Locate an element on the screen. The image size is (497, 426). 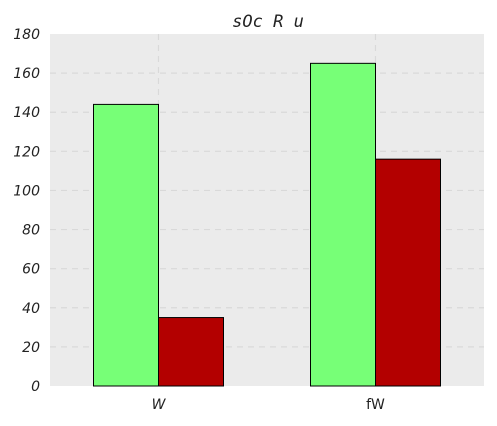
y-tick-label: 160 is located at coordinates (26, 74).